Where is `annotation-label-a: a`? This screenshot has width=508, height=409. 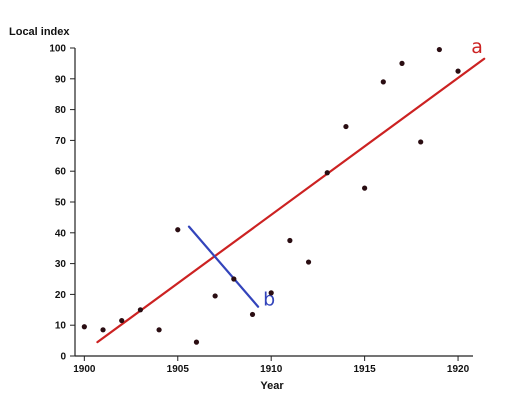 annotation-label-a: a is located at coordinates (477, 47).